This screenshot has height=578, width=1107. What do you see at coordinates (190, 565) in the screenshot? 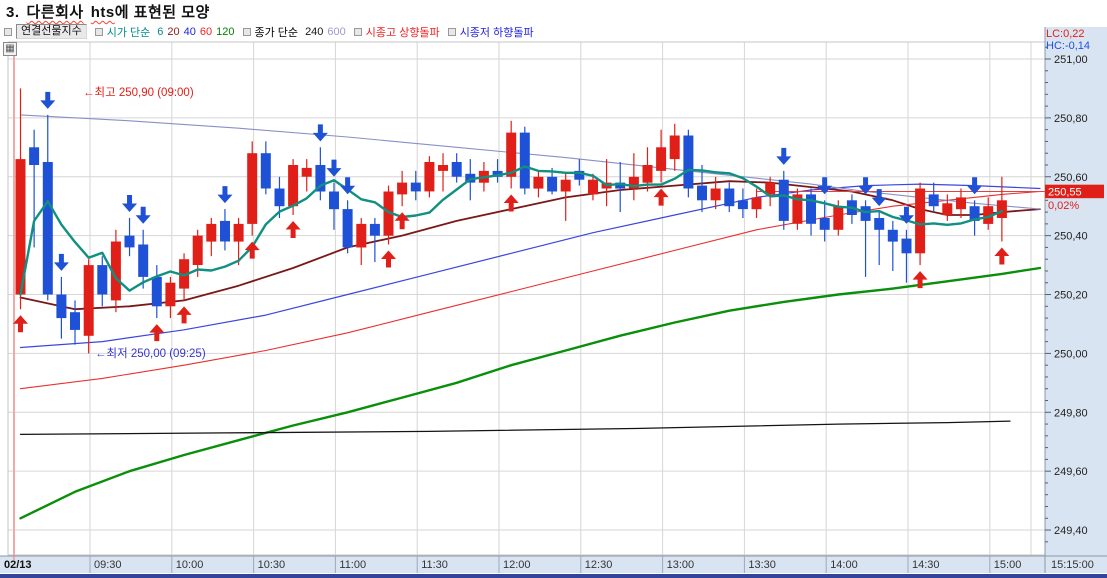
I see `time-axis-label: 10:00` at bounding box center [190, 565].